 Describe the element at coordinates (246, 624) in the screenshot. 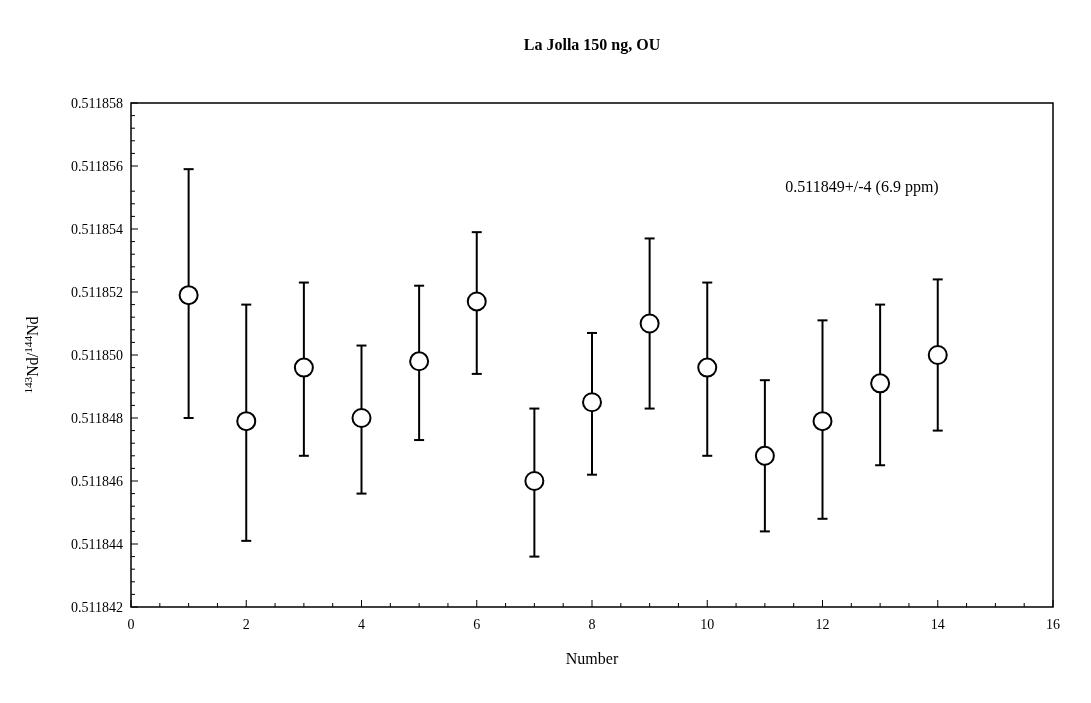

I see `x-tick-label: 2` at that location.